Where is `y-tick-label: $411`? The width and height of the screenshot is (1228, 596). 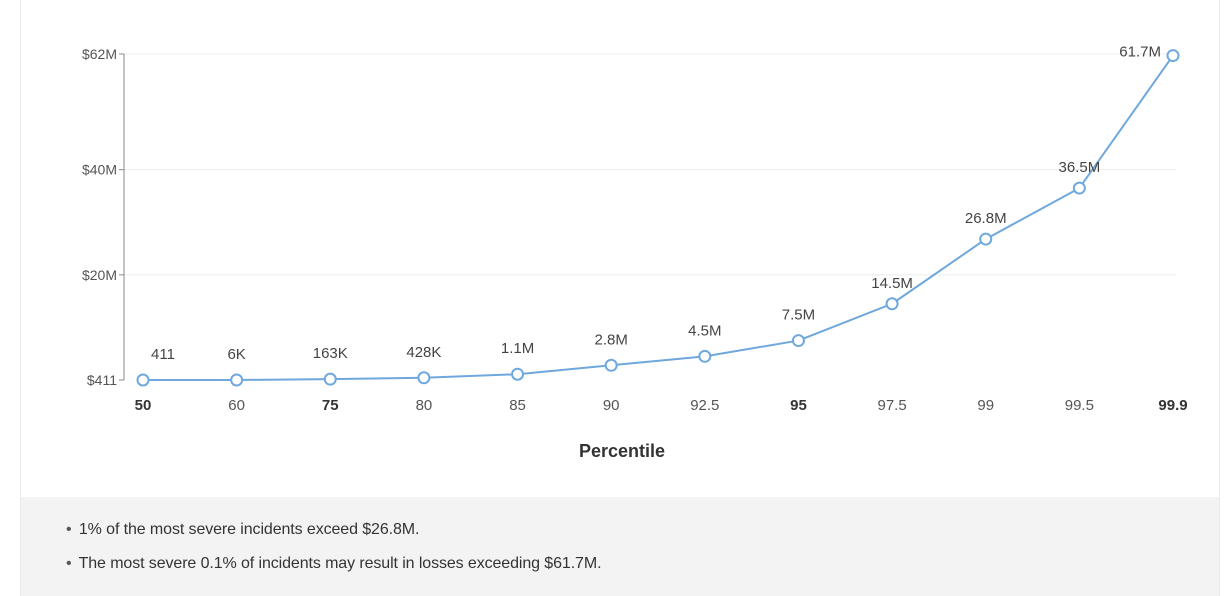
y-tick-label: $411 is located at coordinates (102, 380).